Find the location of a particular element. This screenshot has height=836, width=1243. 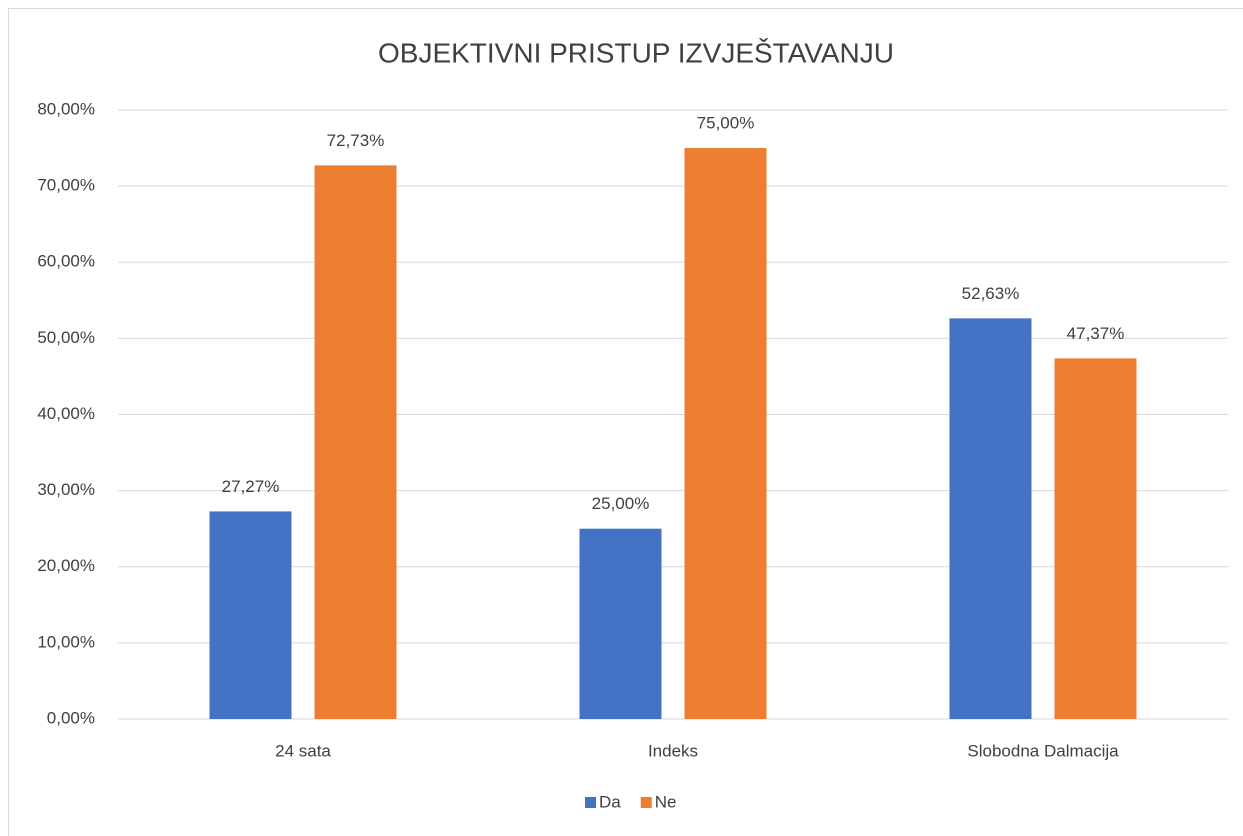

chart-title: OBJEKTIVNI PRISTUP IZVJEŠTAVANJU is located at coordinates (636, 52).